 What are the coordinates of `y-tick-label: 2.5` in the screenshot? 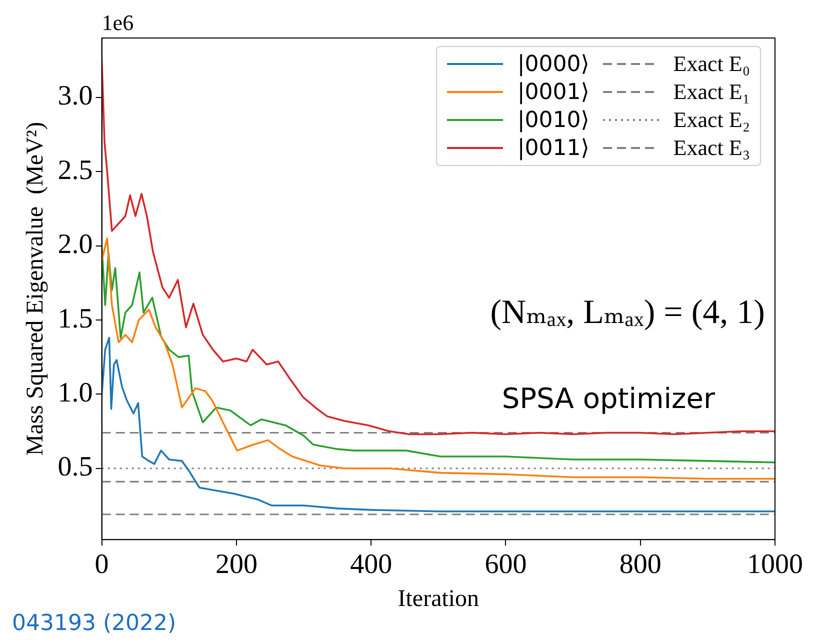 It's located at (75, 170).